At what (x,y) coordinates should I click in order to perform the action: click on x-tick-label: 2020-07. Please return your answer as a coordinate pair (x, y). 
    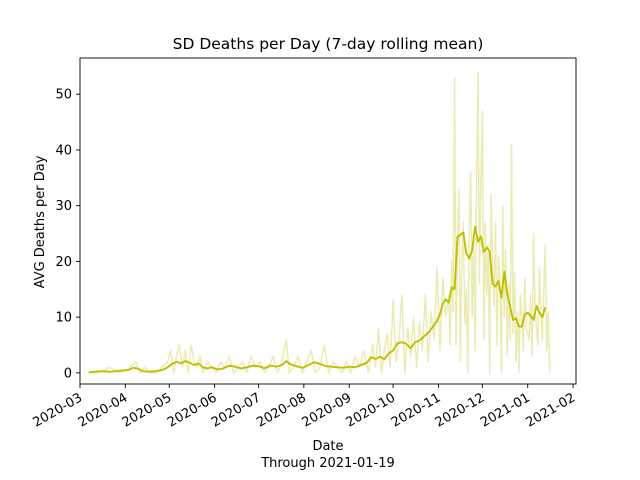
    Looking at the image, I should click on (236, 410).